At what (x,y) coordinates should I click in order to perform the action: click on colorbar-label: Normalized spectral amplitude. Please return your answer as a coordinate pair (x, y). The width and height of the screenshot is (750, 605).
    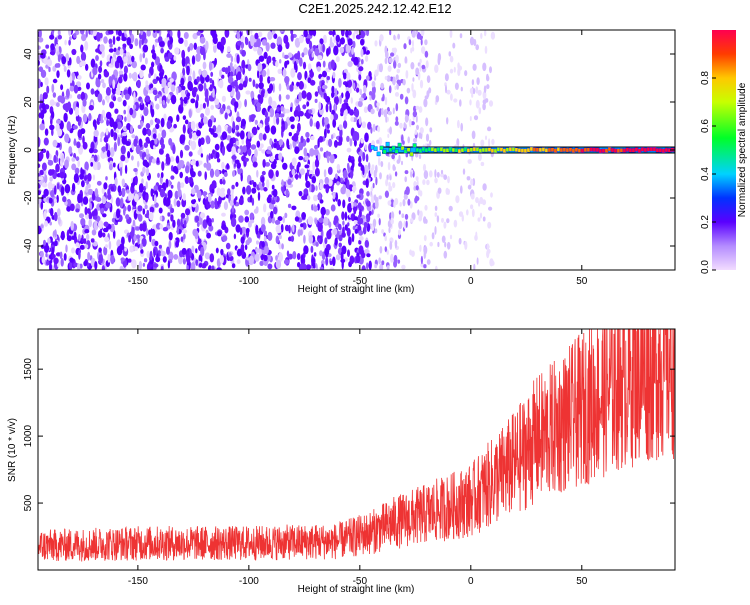
    Looking at the image, I should click on (742, 149).